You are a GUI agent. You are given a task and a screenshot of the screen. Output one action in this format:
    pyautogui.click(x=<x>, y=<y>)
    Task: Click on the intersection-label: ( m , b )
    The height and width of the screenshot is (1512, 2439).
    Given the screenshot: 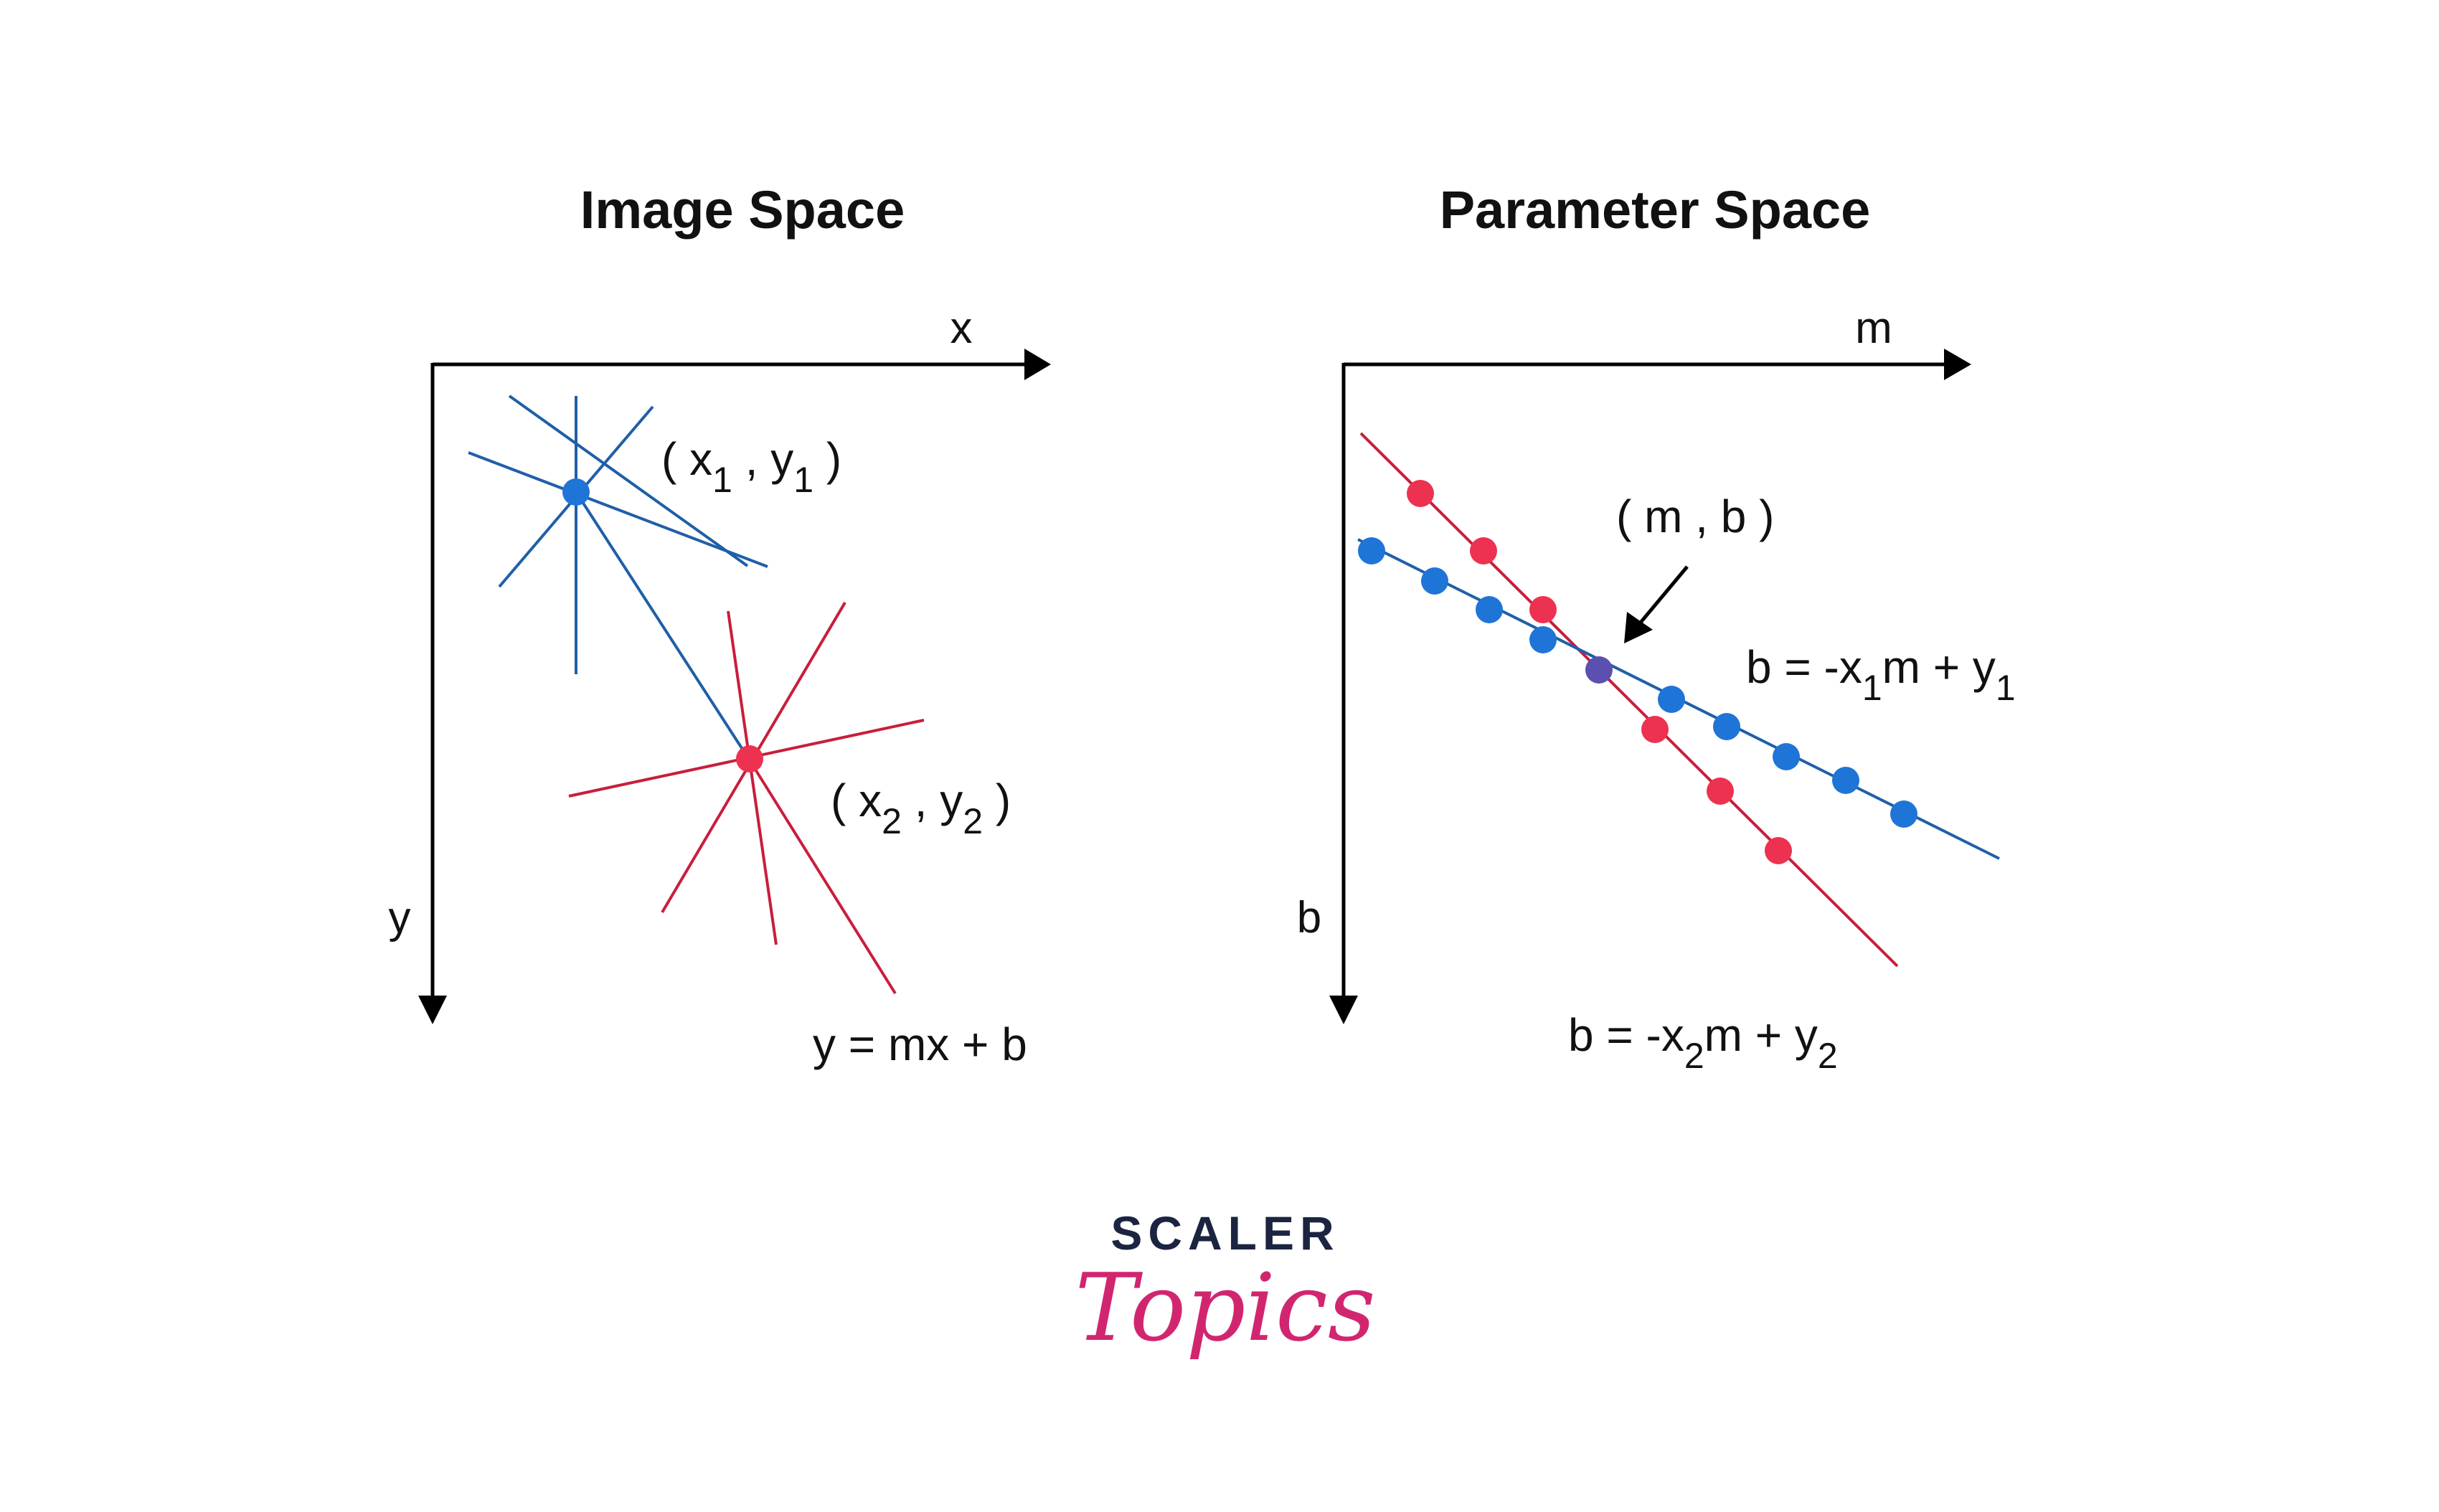 What is the action you would take?
    pyautogui.click(x=1695, y=516)
    